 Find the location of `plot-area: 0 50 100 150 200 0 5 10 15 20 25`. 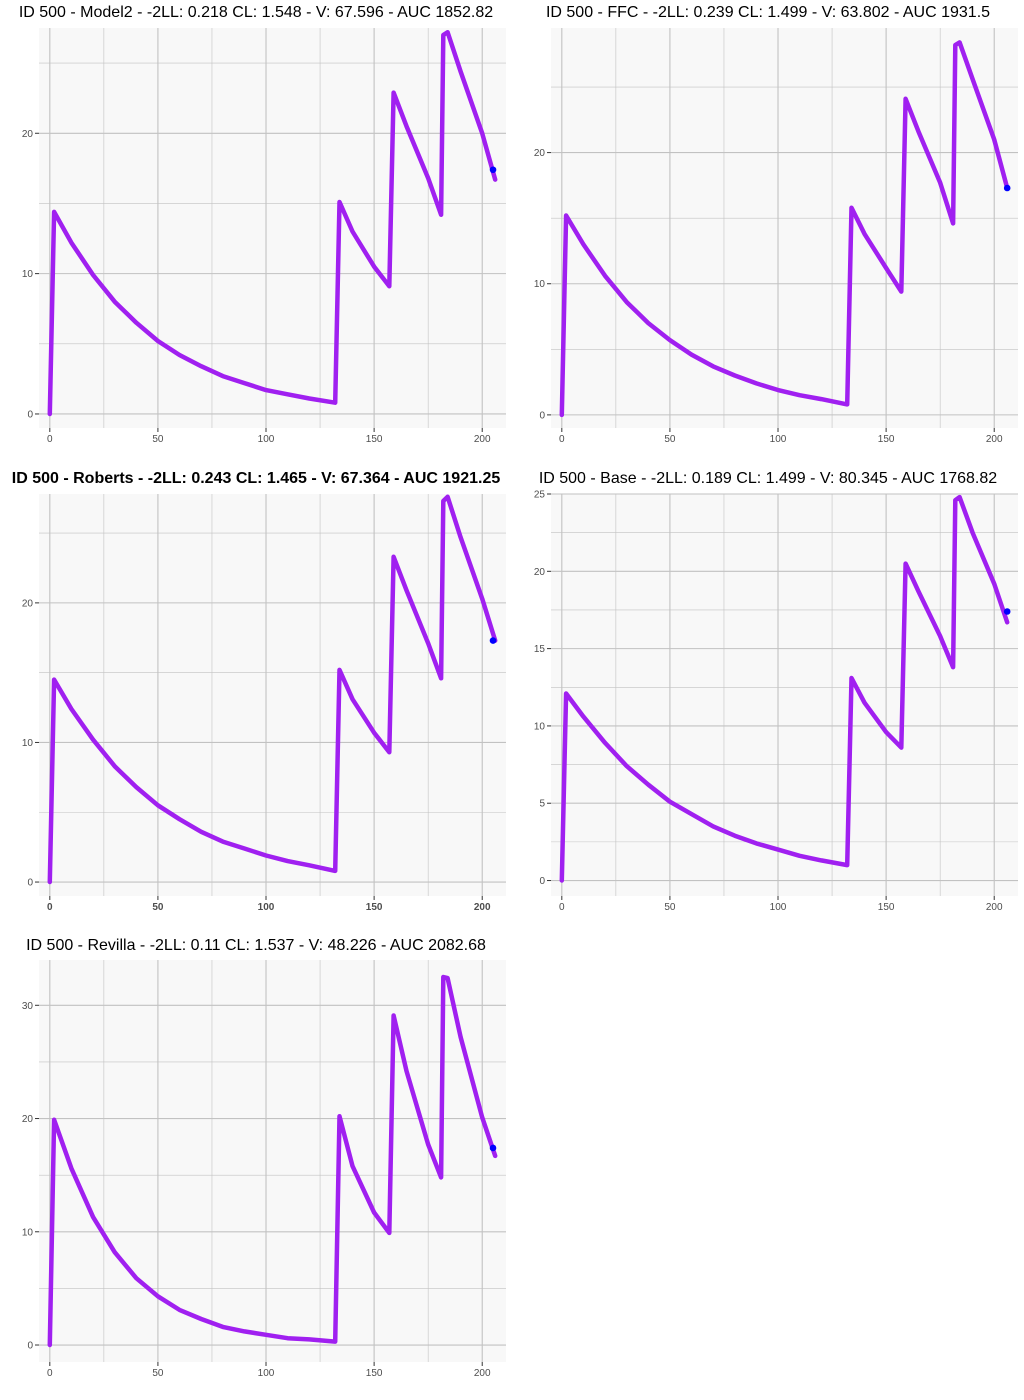

plot-area: 0 50 100 150 200 0 5 10 15 20 25 is located at coordinates (776, 701).